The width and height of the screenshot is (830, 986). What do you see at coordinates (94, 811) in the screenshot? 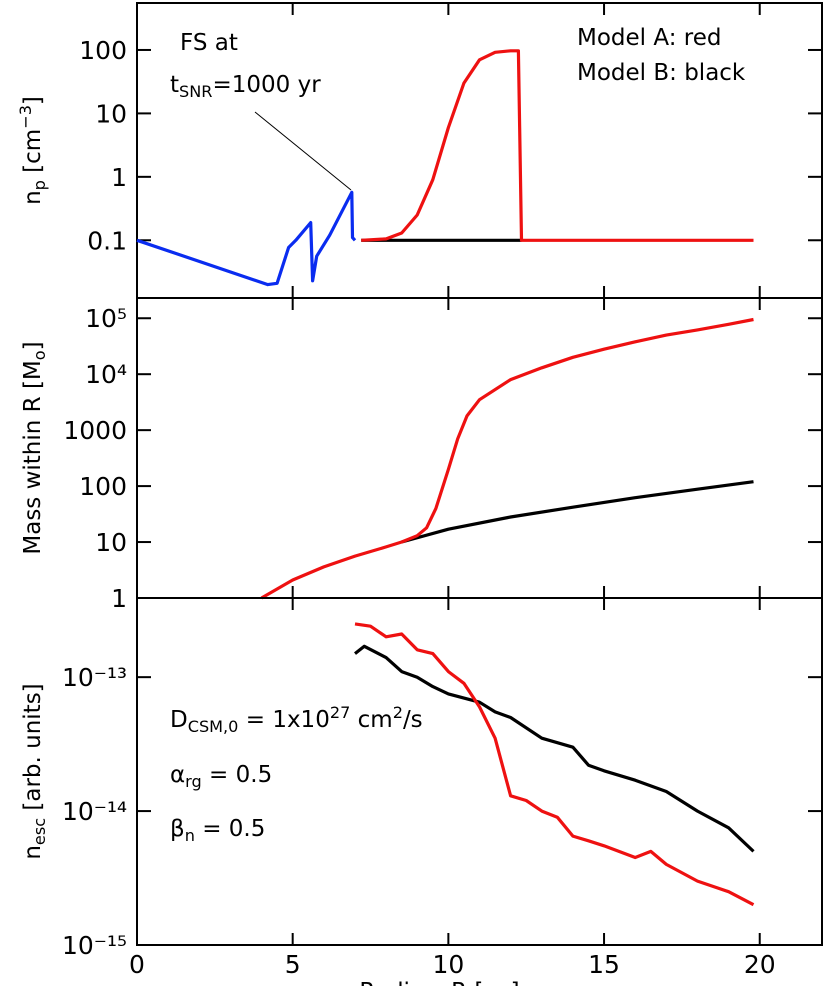
I see `y-tick-label: 10⁻¹⁴` at bounding box center [94, 811].